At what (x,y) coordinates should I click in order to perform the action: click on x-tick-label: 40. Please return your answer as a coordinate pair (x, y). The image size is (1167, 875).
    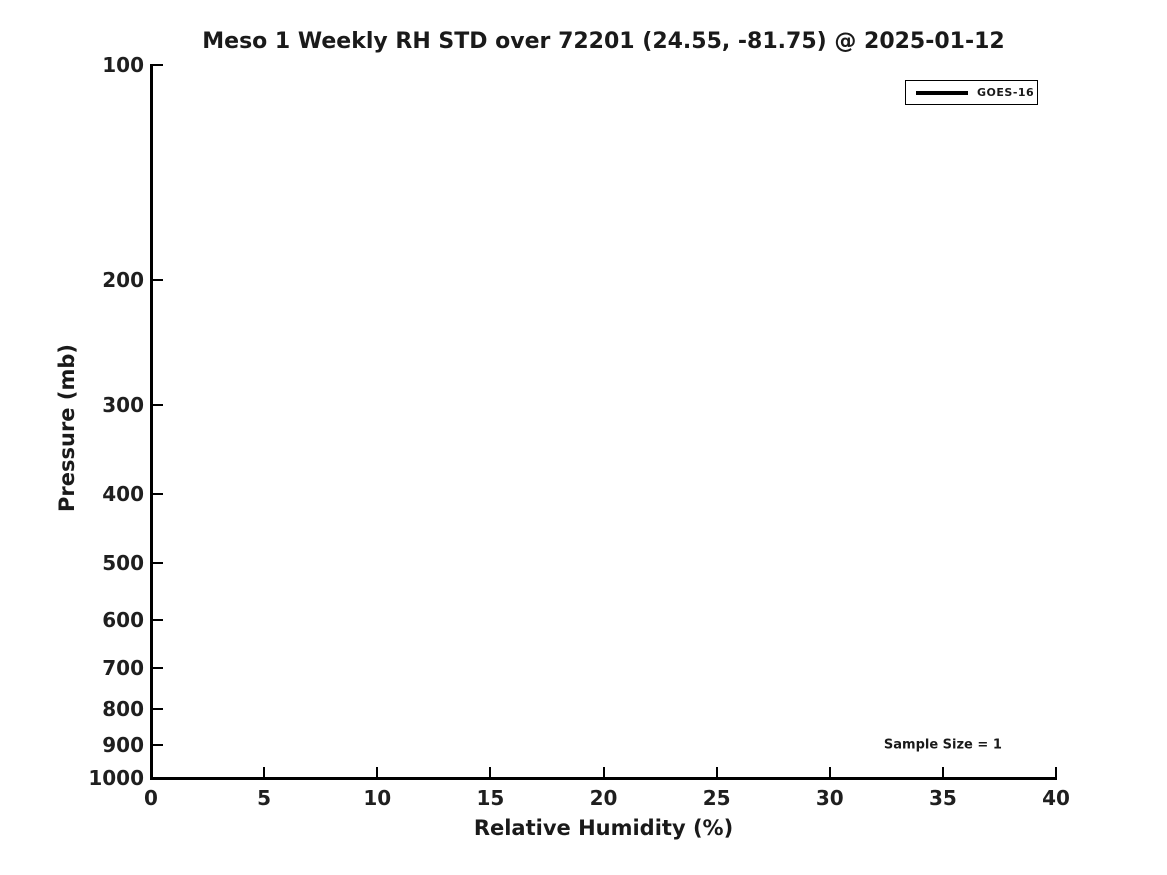
    Looking at the image, I should click on (1056, 798).